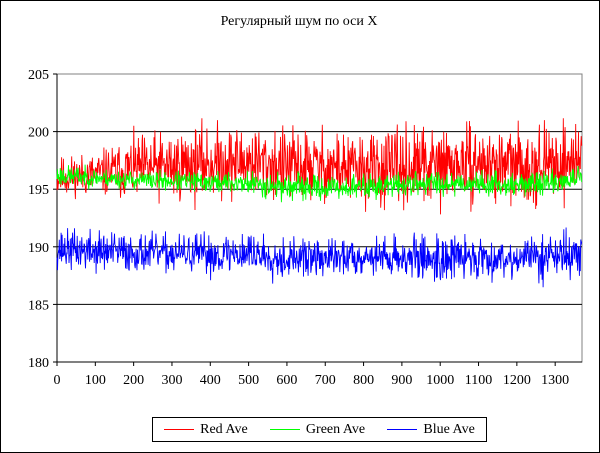  I want to click on x-tick-label: 100, so click(95, 380).